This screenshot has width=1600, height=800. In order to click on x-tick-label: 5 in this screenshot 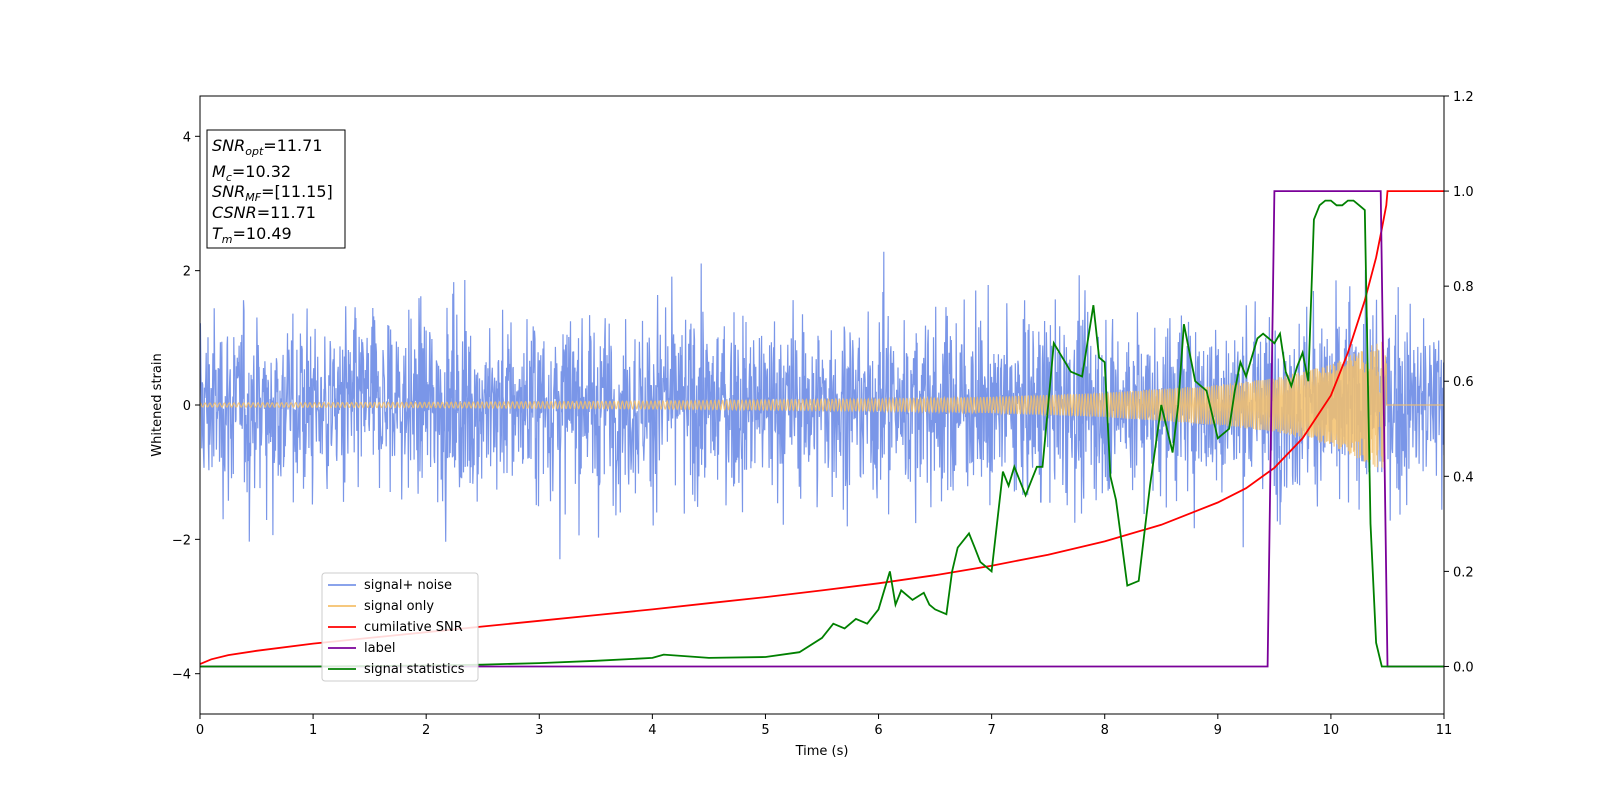, I will do `click(765, 730)`.